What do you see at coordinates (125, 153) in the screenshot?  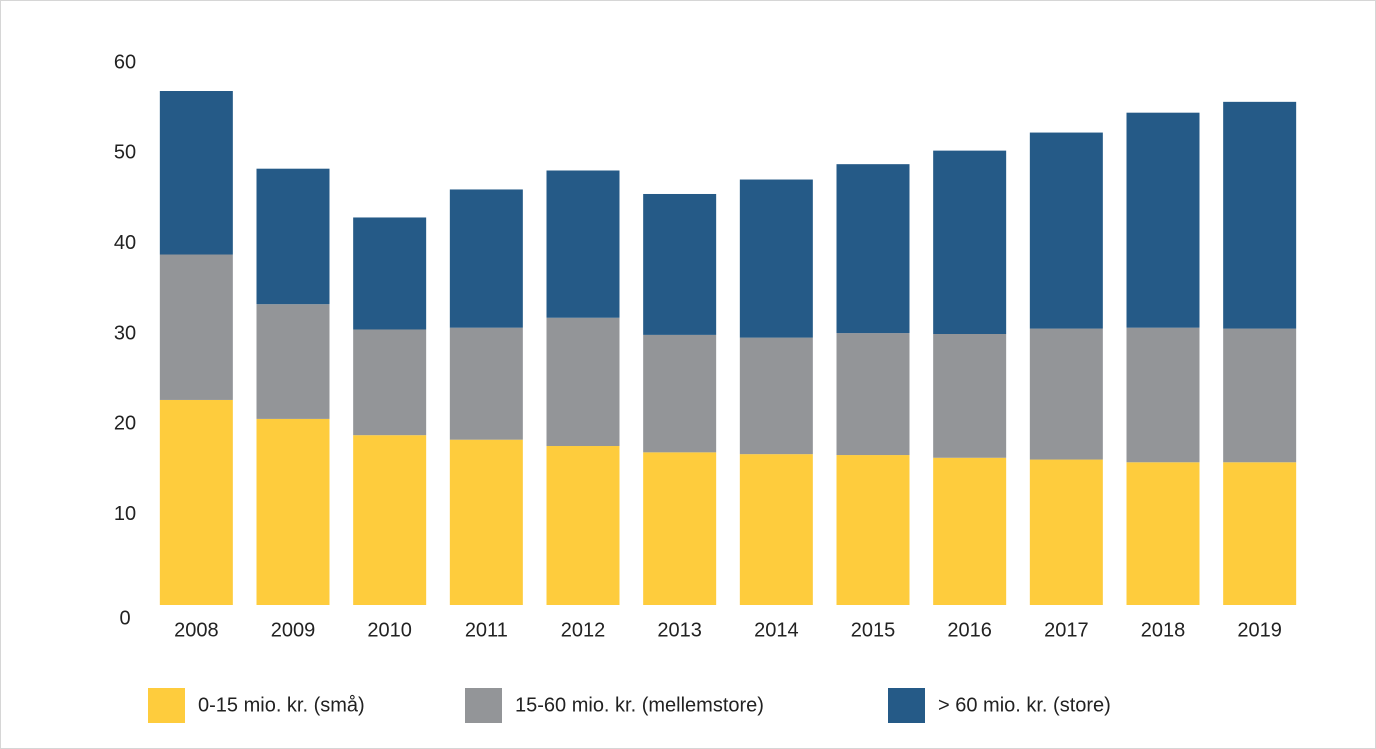 I see `y-tick-label: 50` at bounding box center [125, 153].